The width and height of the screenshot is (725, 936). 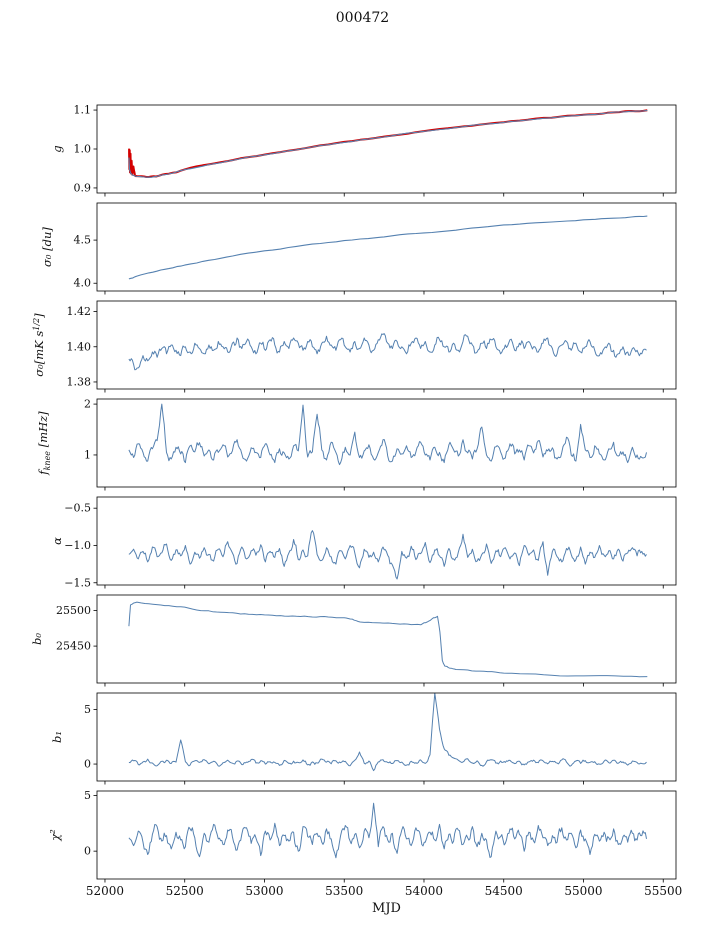 What do you see at coordinates (387, 732) in the screenshot?
I see `series-b1` at bounding box center [387, 732].